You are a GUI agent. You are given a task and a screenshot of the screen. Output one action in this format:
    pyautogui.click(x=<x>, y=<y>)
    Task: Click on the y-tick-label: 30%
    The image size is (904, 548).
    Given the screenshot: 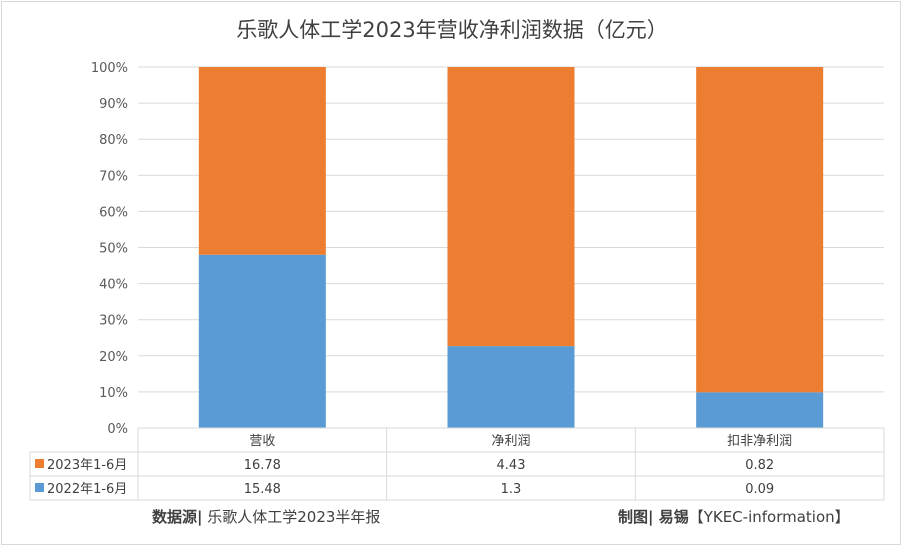 What is the action you would take?
    pyautogui.click(x=113, y=321)
    